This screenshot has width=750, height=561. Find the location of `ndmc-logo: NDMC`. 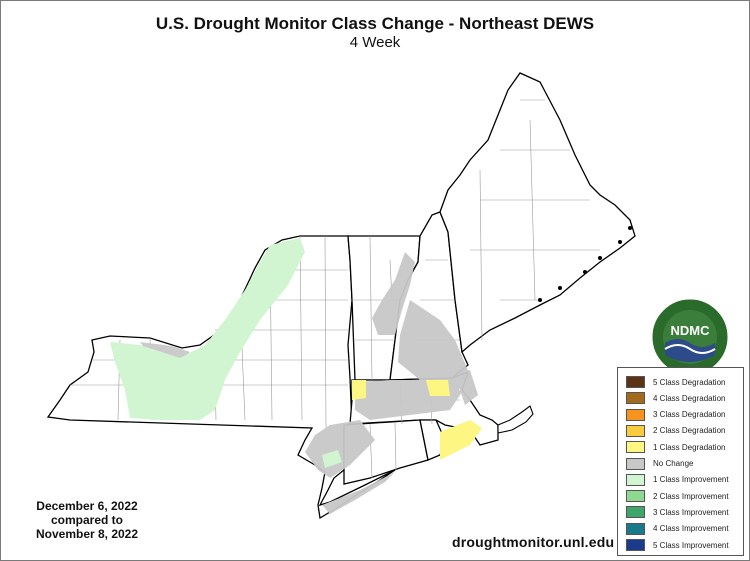

ndmc-logo: NDMC is located at coordinates (690, 339).